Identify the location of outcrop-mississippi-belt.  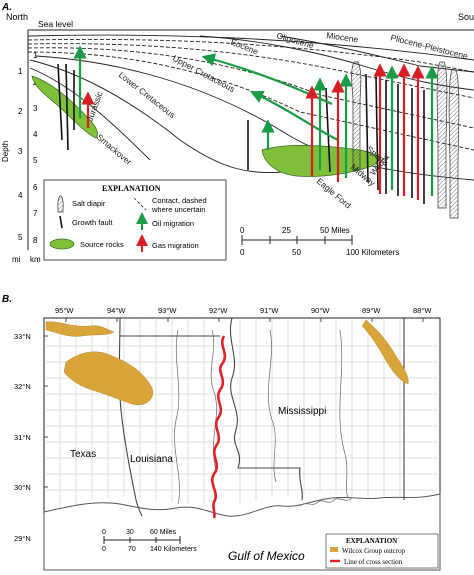
(385, 352).